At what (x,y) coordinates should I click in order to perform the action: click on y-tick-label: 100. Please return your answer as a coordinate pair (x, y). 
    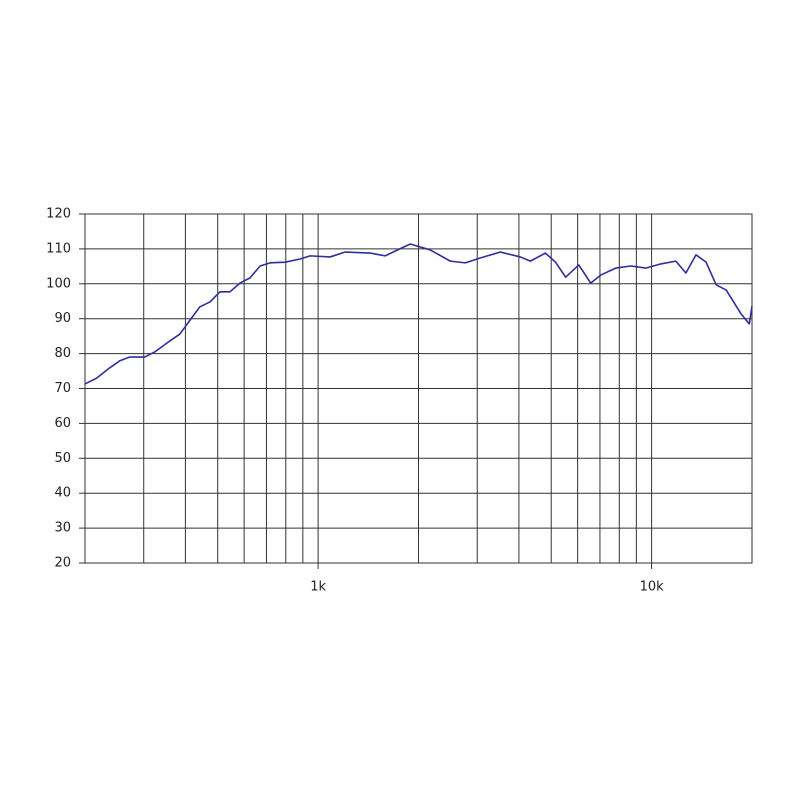
    Looking at the image, I should click on (58, 283).